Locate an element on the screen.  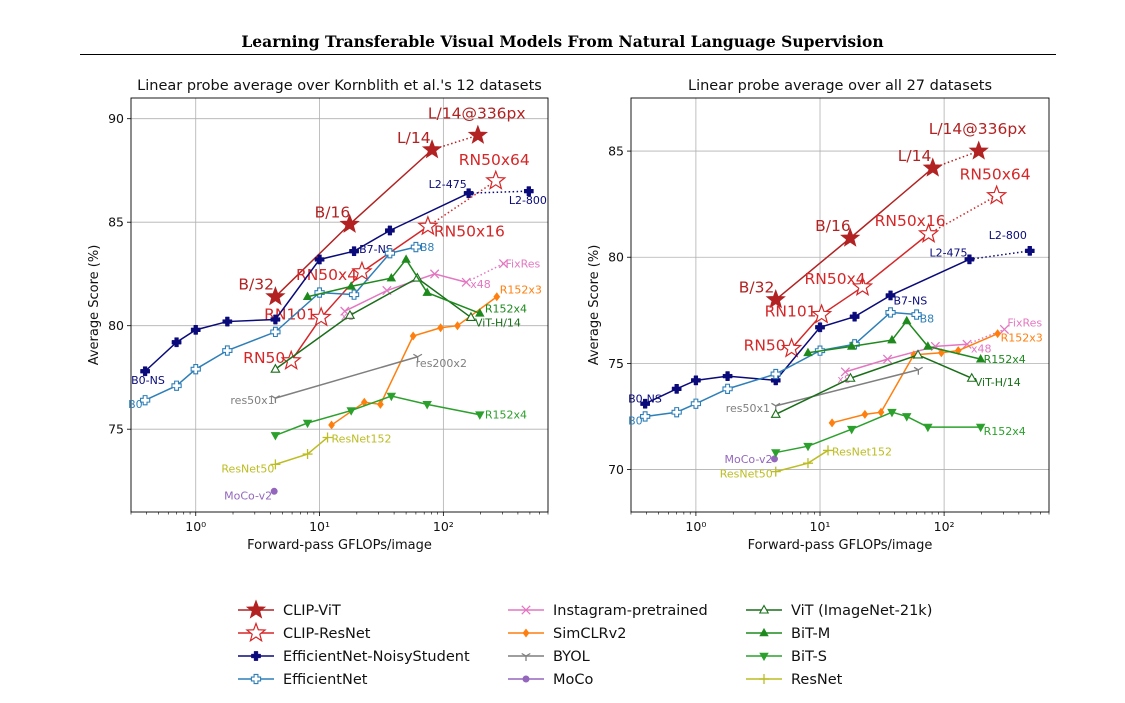
point-label: RN50x4 is located at coordinates (326, 275).